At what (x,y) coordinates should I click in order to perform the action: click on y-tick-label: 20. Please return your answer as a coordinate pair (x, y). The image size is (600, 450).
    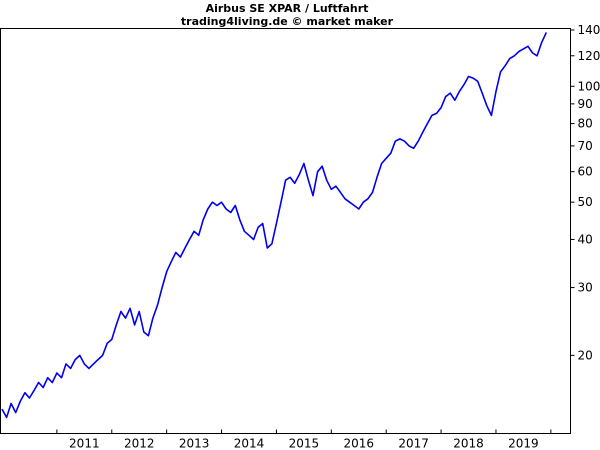
    Looking at the image, I should click on (585, 355).